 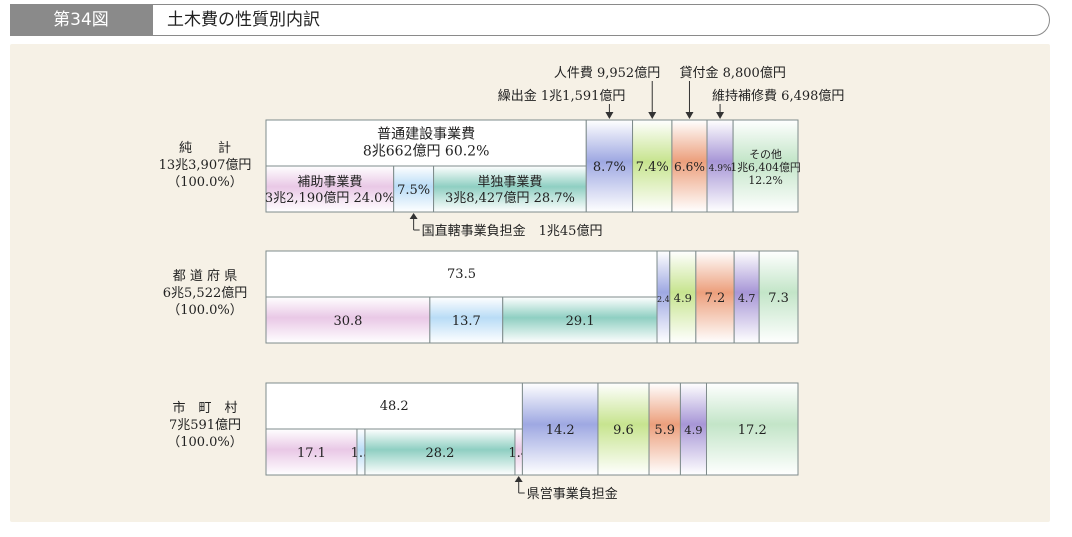 I want to click on figure-title-box: 土木費の性質別内訳, so click(x=601, y=20).